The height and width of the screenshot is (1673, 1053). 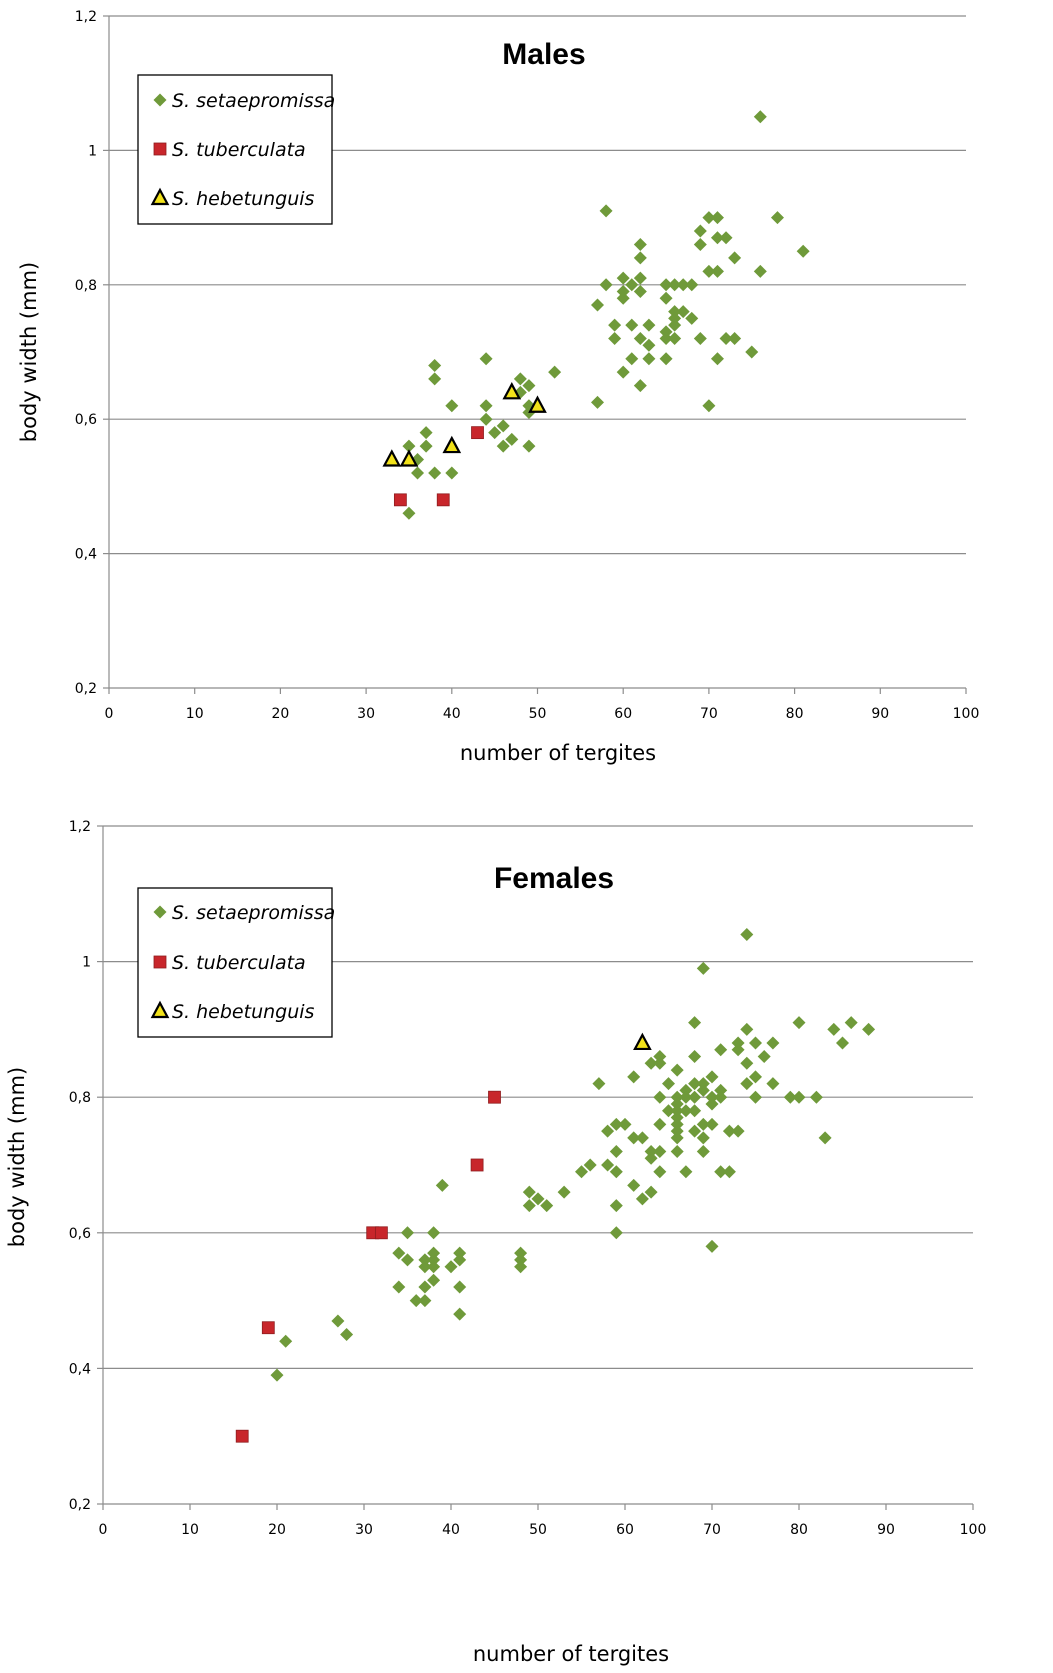 I want to click on females-legend-label: S. hebetunguis, so click(x=243, y=1012).